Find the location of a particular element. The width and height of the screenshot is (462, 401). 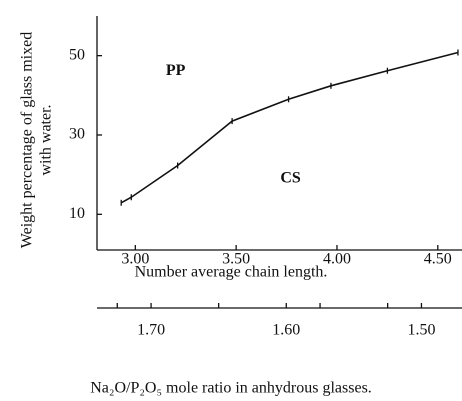

x2-tick-label: 1.50 is located at coordinates (421, 330).